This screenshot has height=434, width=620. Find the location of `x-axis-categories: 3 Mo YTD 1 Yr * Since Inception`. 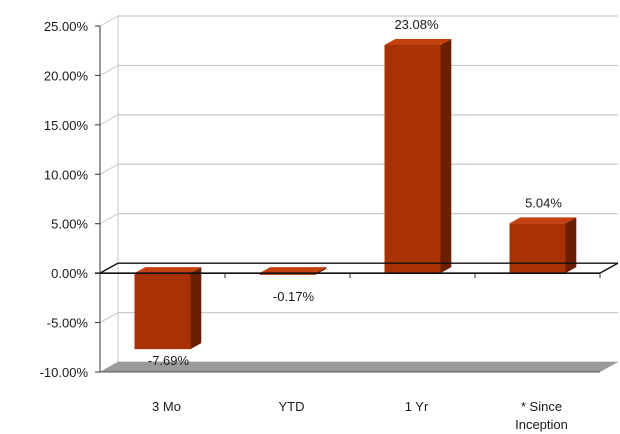

x-axis-categories: 3 Mo YTD 1 Yr * Since Inception is located at coordinates (360, 415).